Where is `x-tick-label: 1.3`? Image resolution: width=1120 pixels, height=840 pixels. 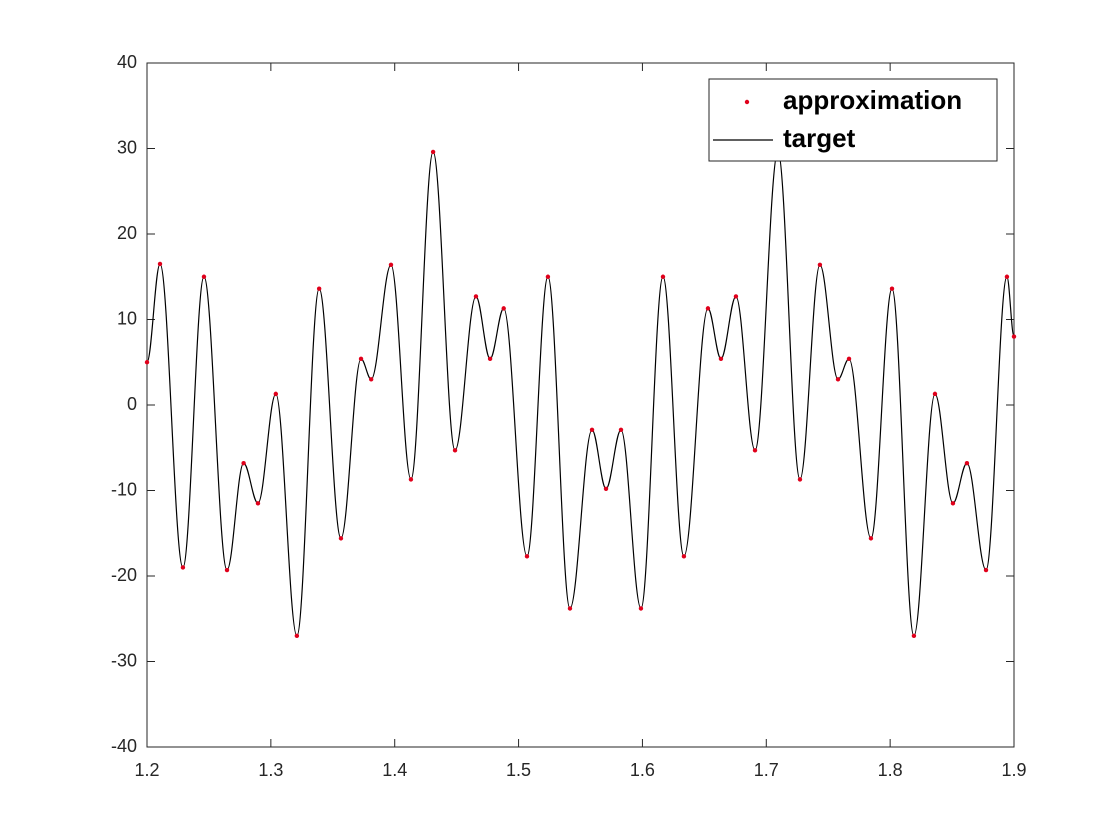 x-tick-label: 1.3 is located at coordinates (270, 770).